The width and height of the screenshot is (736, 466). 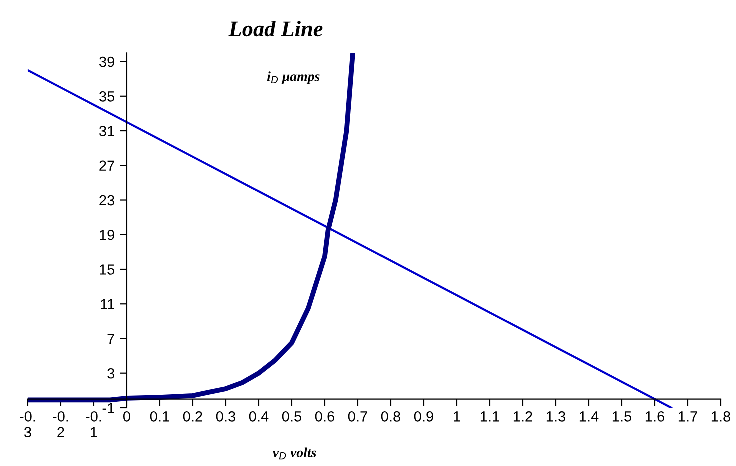 I want to click on x-tick-label: -0. 1, so click(x=94, y=425).